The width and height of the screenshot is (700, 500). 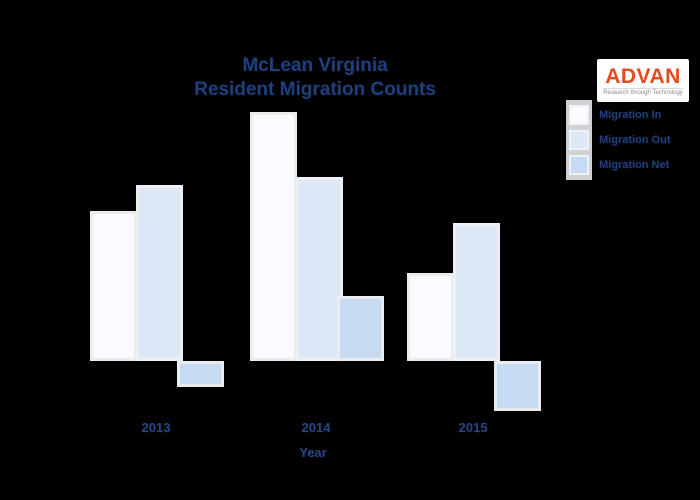 What do you see at coordinates (319, 269) in the screenshot?
I see `bar-migration-out-2014` at bounding box center [319, 269].